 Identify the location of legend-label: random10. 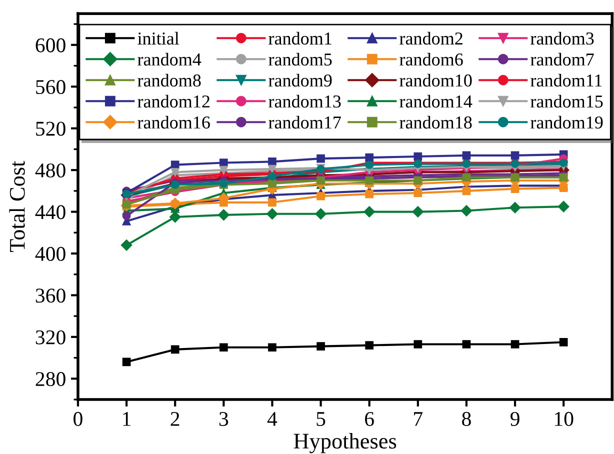
(436, 80).